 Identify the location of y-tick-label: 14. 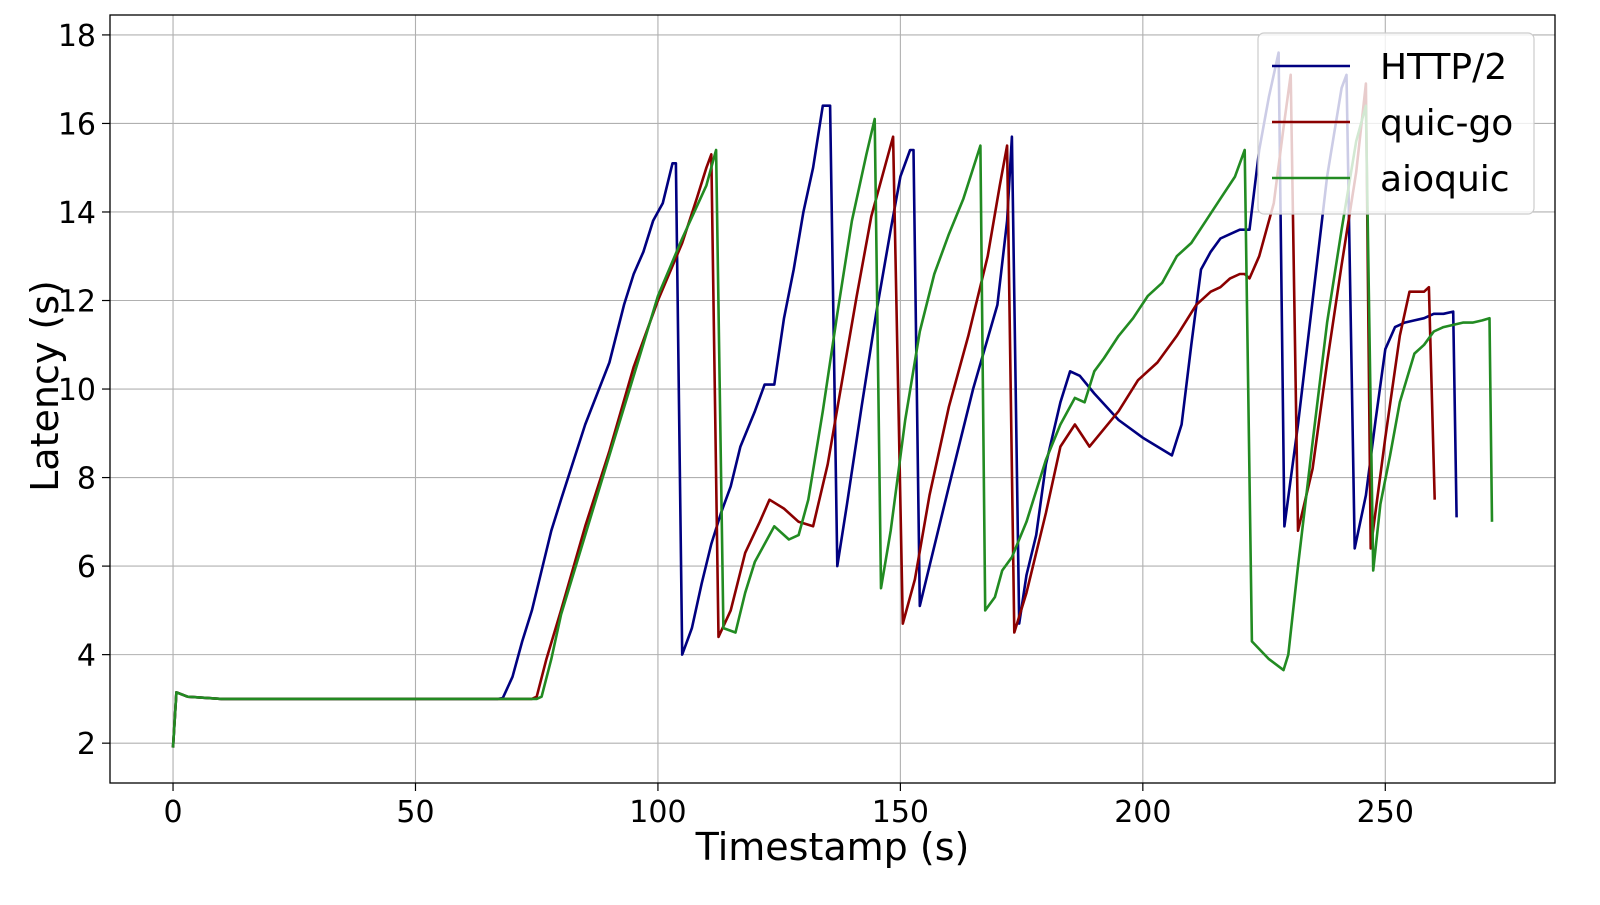
(77, 213).